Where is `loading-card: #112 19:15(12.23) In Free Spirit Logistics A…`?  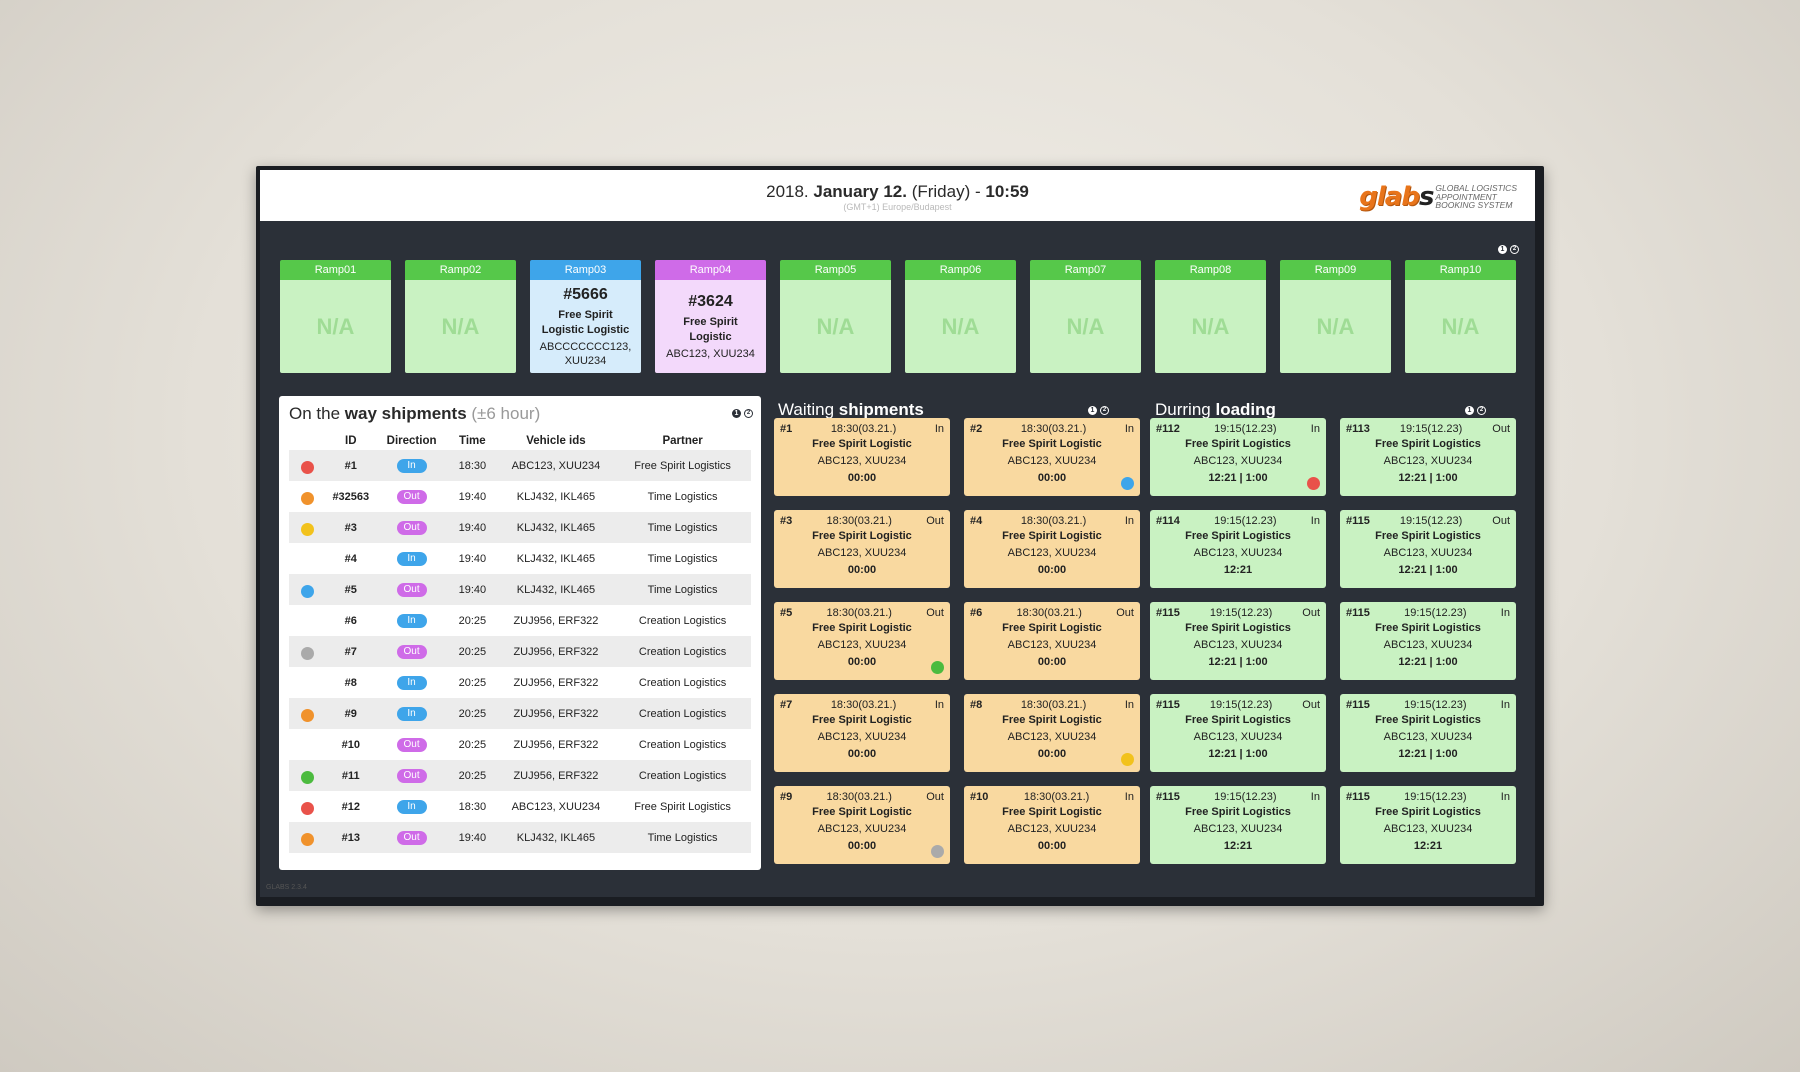 loading-card: #112 19:15(12.23) In Free Spirit Logistics A… is located at coordinates (1238, 457).